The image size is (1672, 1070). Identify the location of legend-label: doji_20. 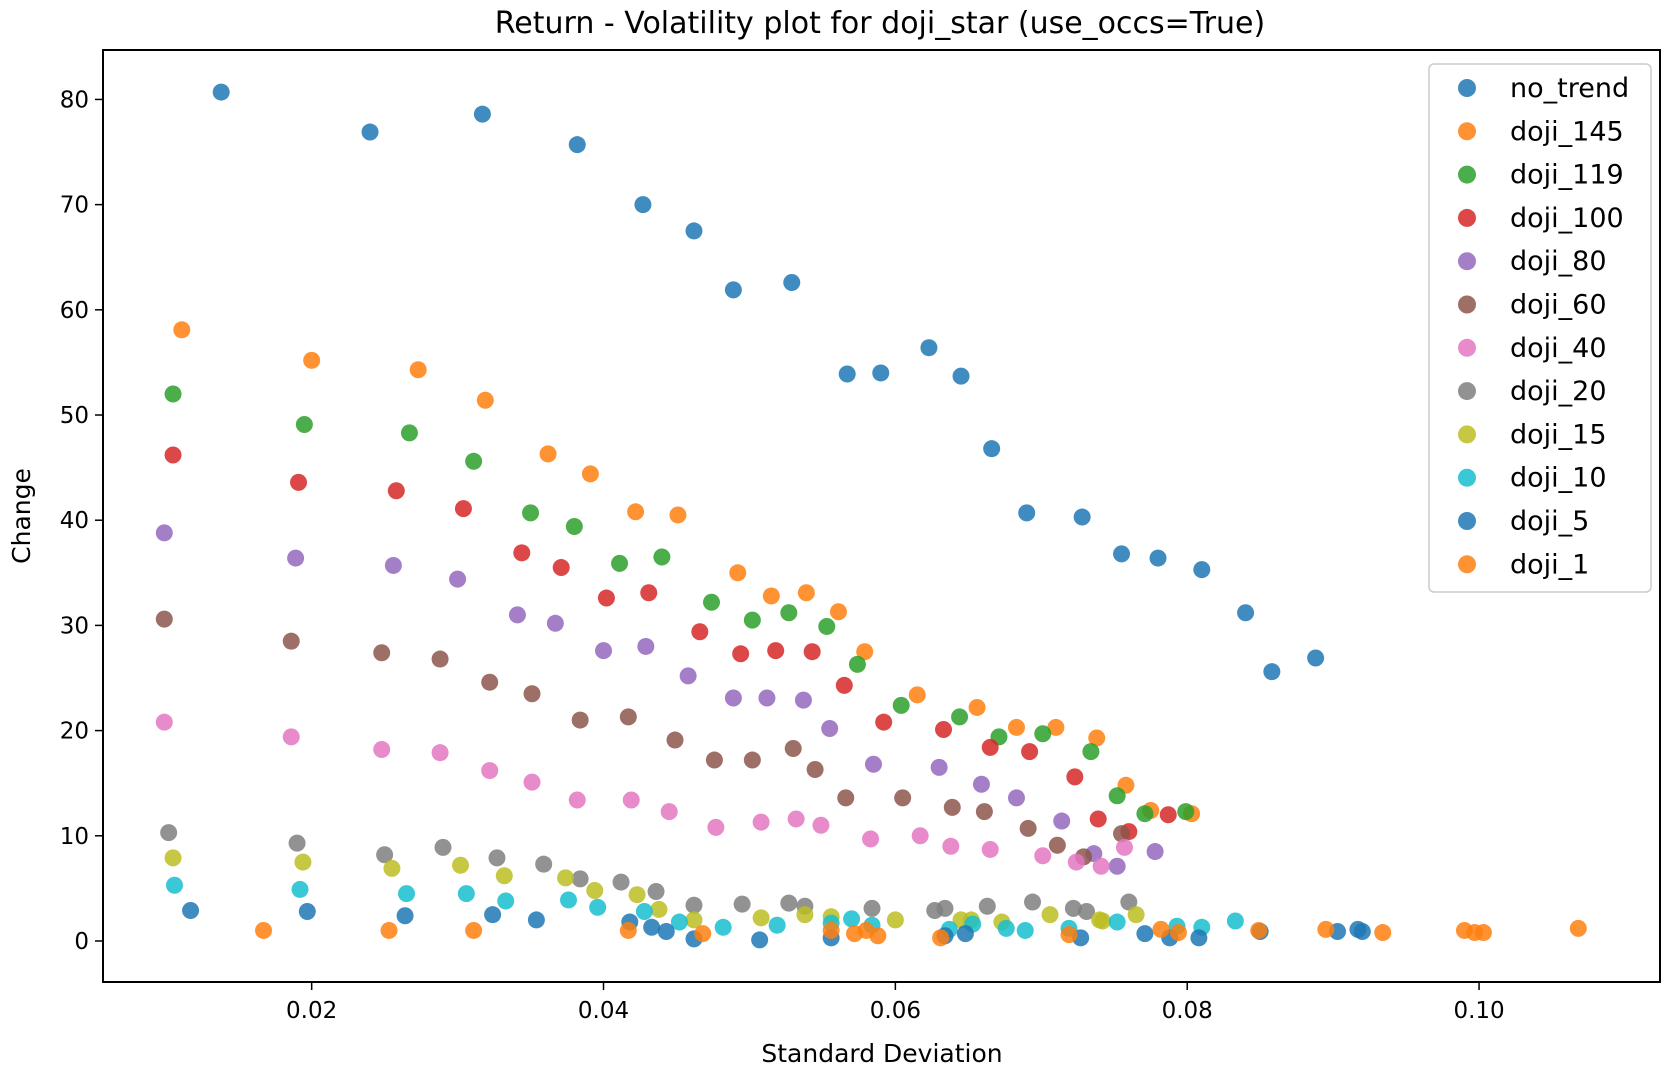
(1558, 391).